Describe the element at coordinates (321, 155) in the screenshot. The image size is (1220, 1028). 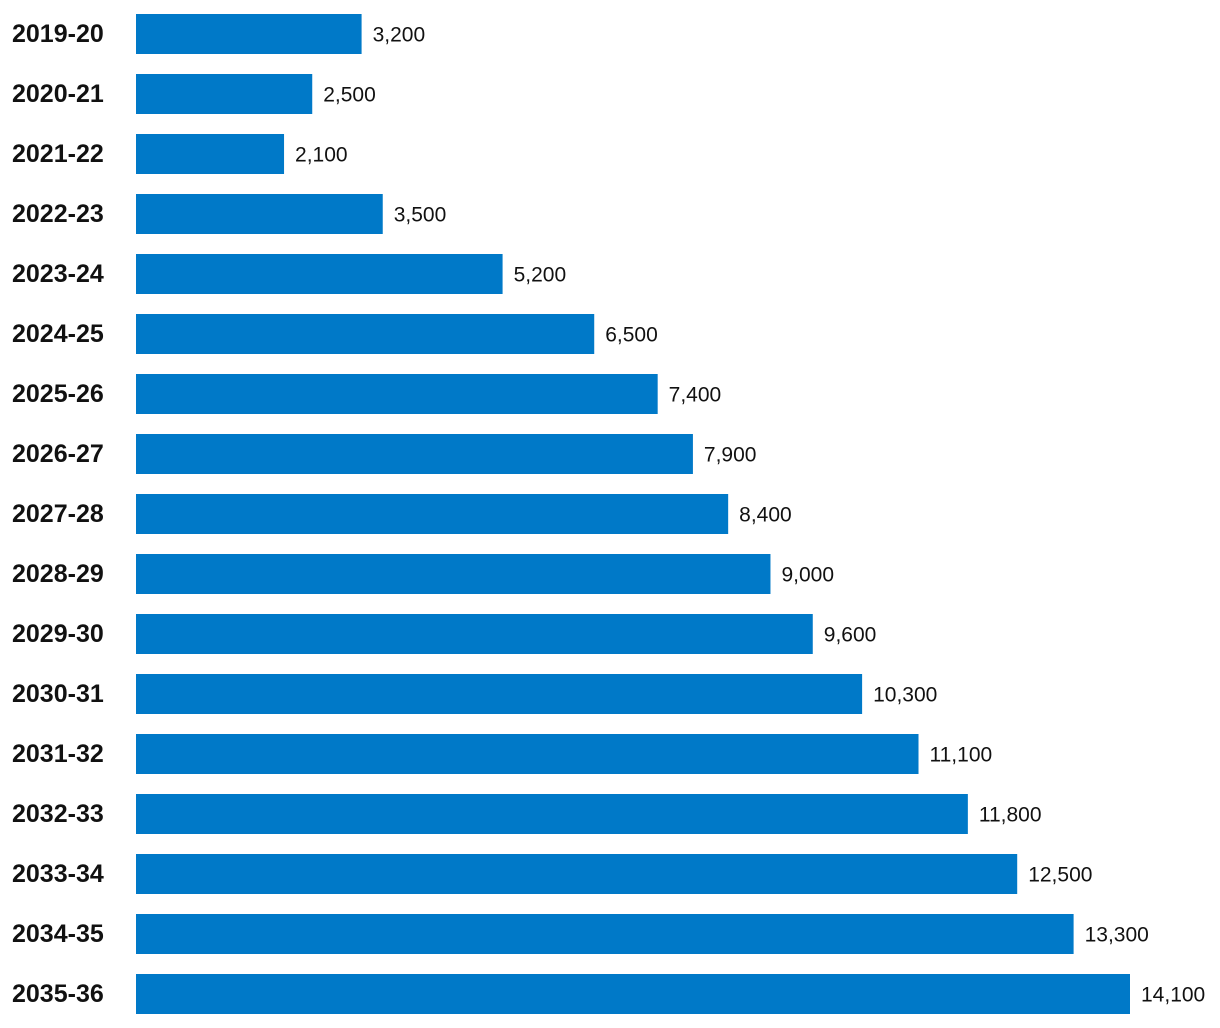
I see `value-label: 2,100` at that location.